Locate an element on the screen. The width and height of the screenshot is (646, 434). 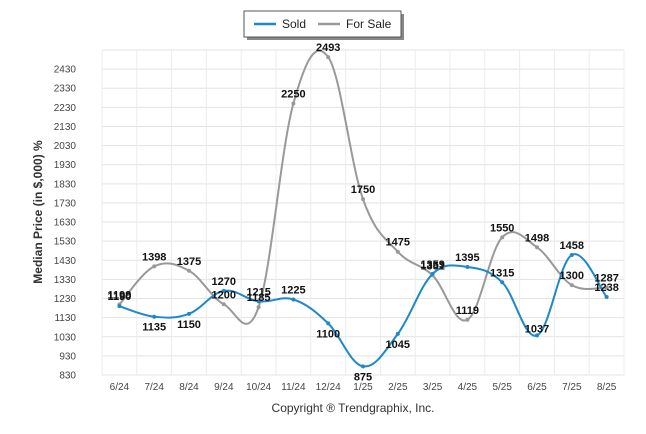
data-label-for-sale: 1287 is located at coordinates (606, 279).